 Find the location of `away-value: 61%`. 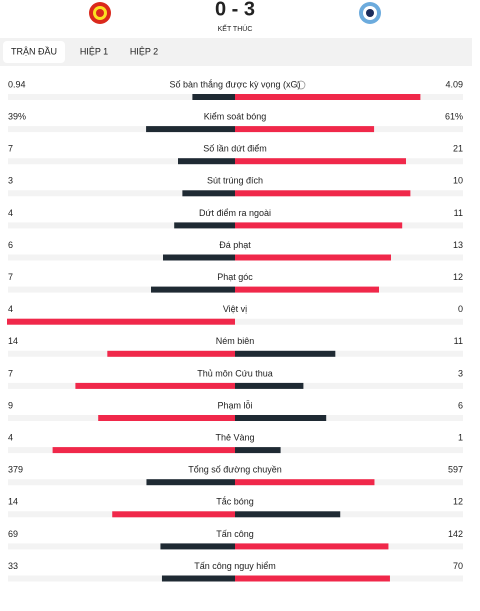

away-value: 61% is located at coordinates (454, 116).